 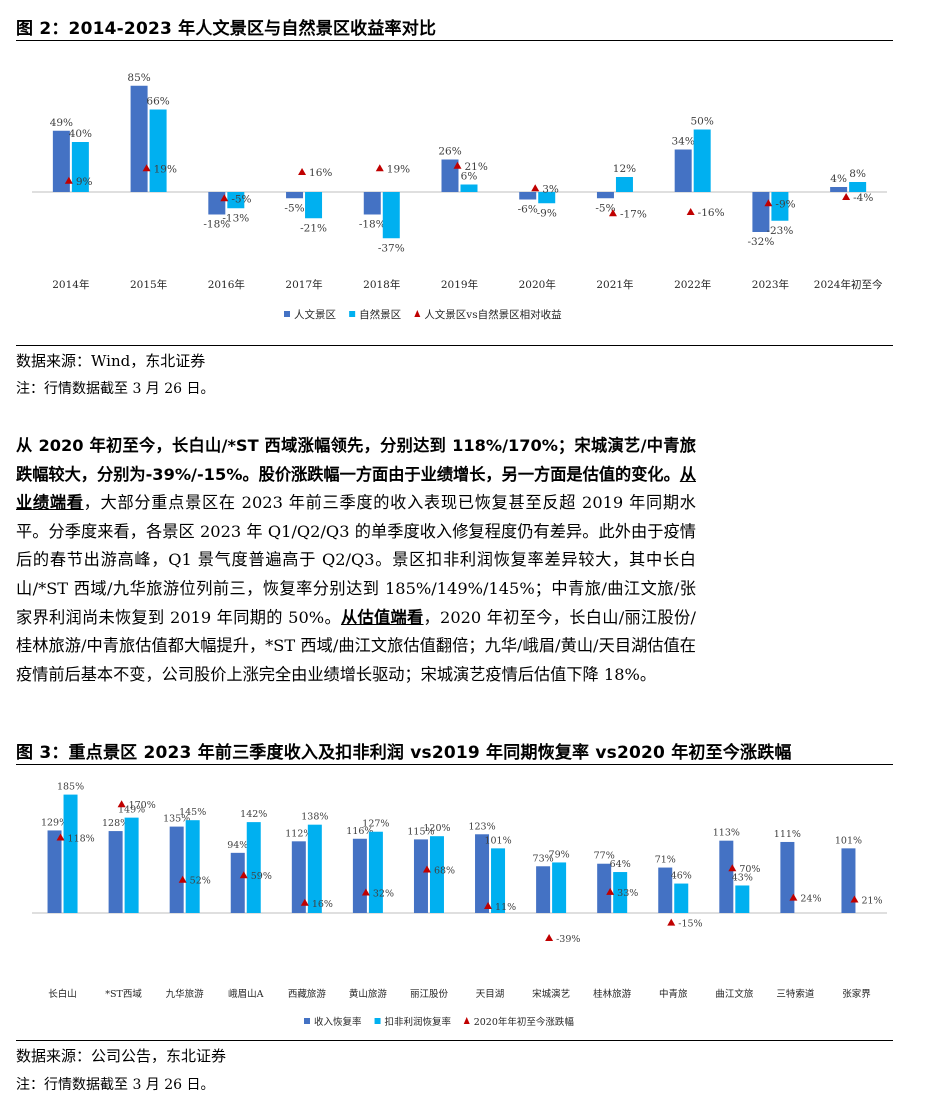 What do you see at coordinates (226, 284) in the screenshot?
I see `category-label: 2016年` at bounding box center [226, 284].